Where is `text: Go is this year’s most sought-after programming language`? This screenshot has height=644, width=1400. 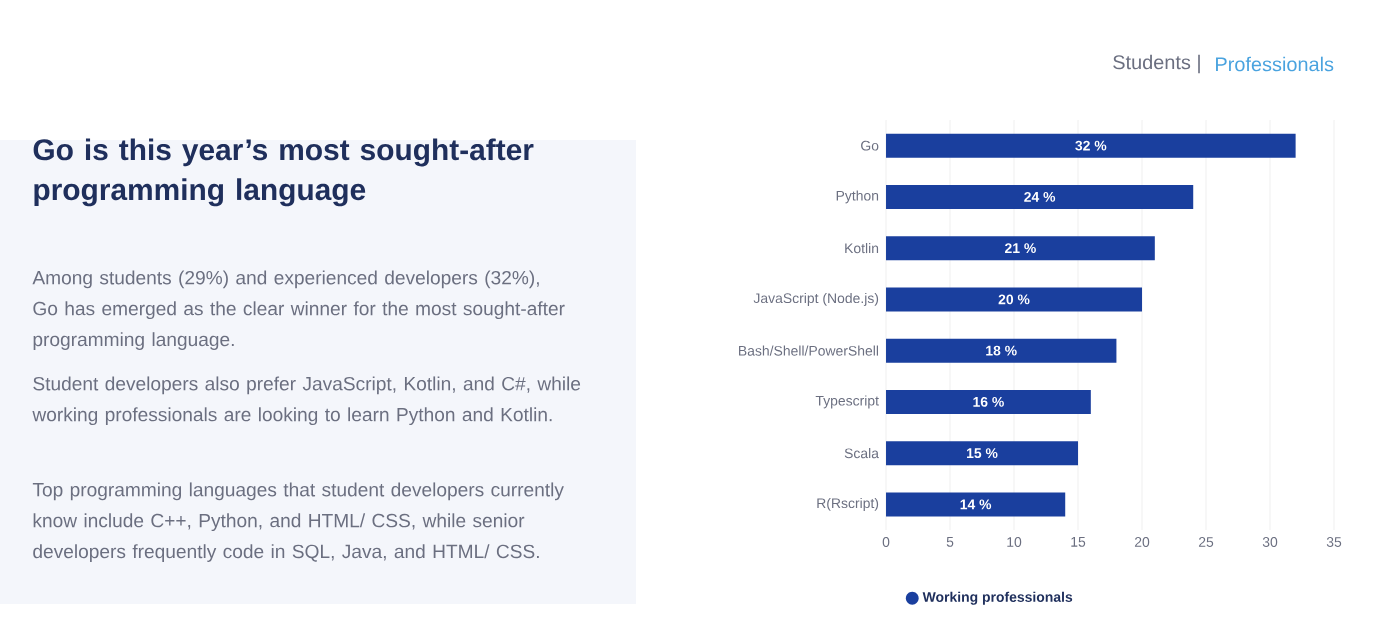
text: Go is this year’s most sought-after programming language is located at coordinates (283, 172).